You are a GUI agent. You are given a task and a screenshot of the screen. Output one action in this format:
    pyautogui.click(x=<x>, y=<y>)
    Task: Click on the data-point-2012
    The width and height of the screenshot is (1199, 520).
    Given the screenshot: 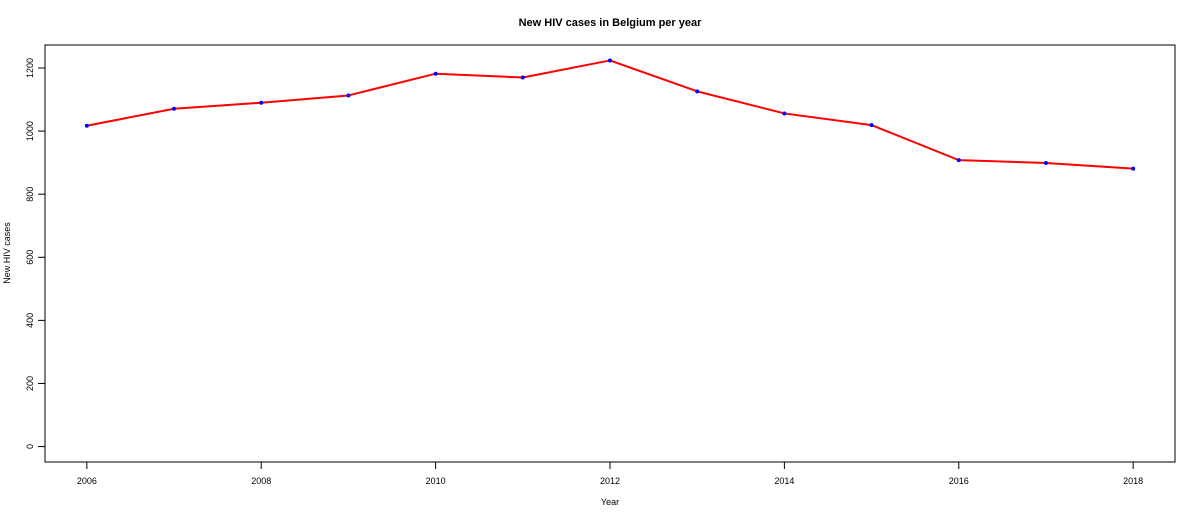 What is the action you would take?
    pyautogui.click(x=610, y=60)
    